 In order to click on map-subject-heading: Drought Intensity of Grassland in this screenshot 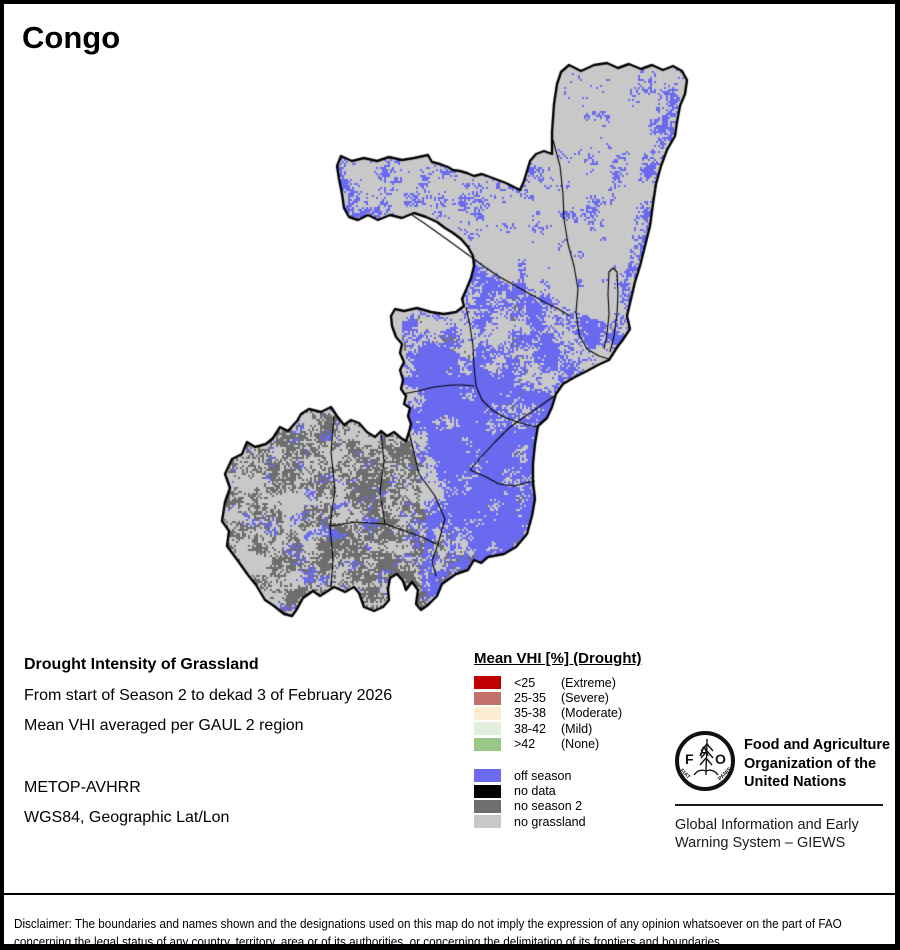, I will do `click(141, 664)`.